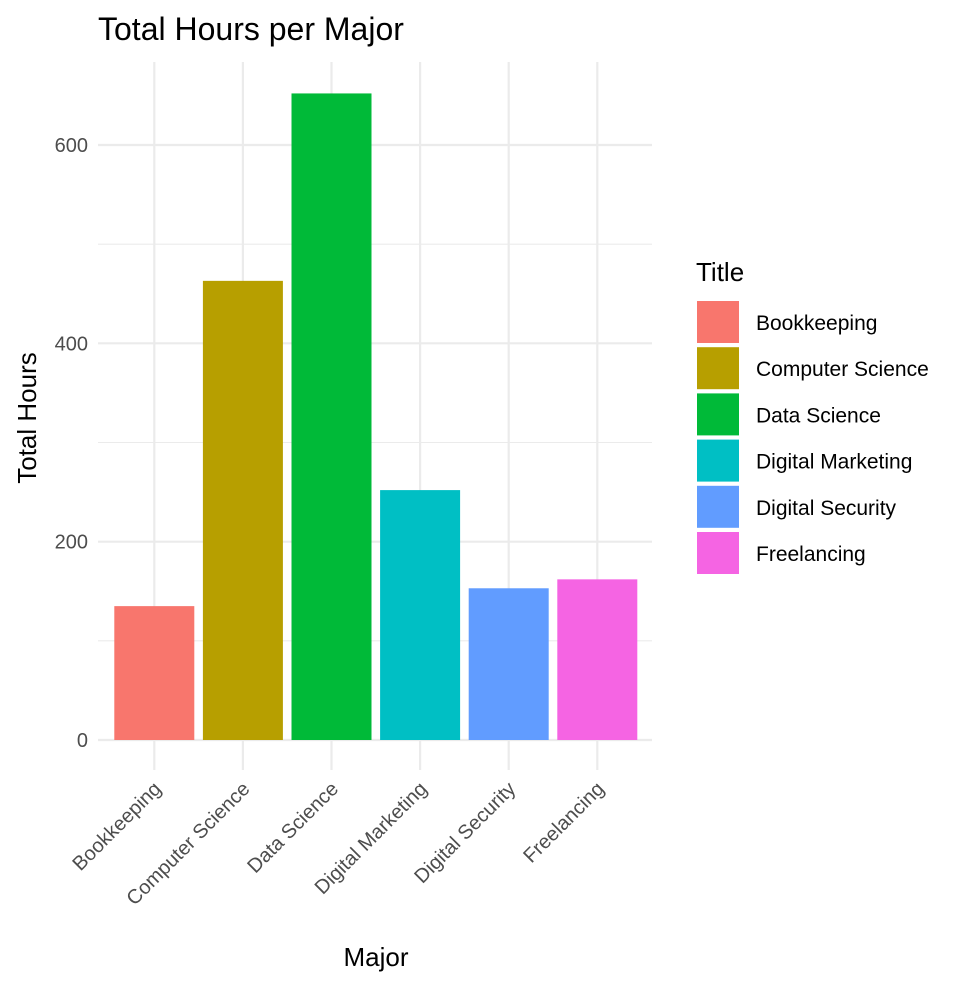 The image size is (978, 986). What do you see at coordinates (116, 826) in the screenshot?
I see `x-tick-label: Bookkeeping` at bounding box center [116, 826].